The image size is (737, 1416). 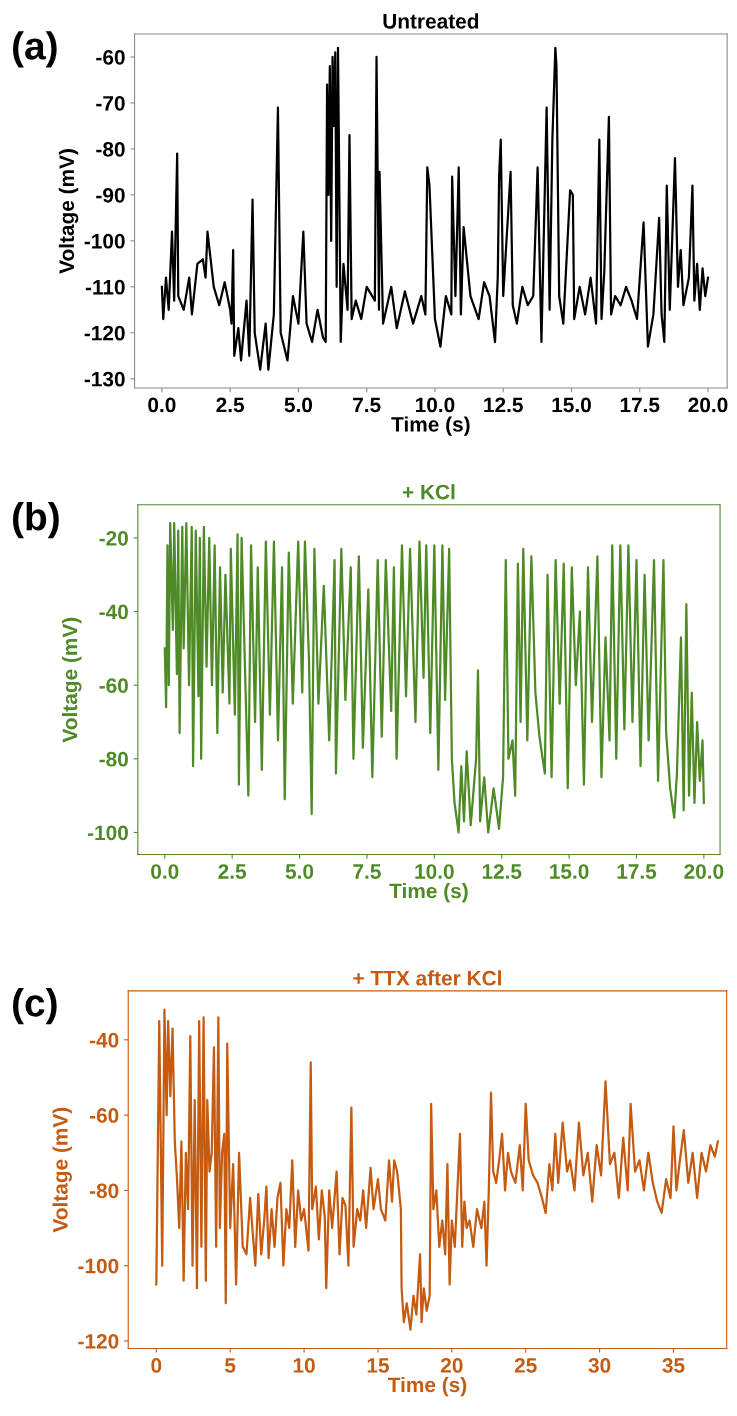 I want to click on x-tick-label: 5, so click(x=230, y=1365).